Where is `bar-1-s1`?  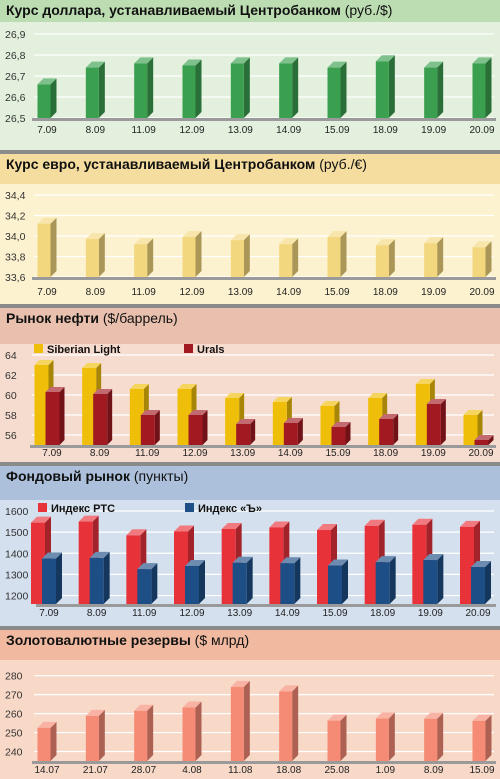 bar-1-s1 is located at coordinates (99, 577).